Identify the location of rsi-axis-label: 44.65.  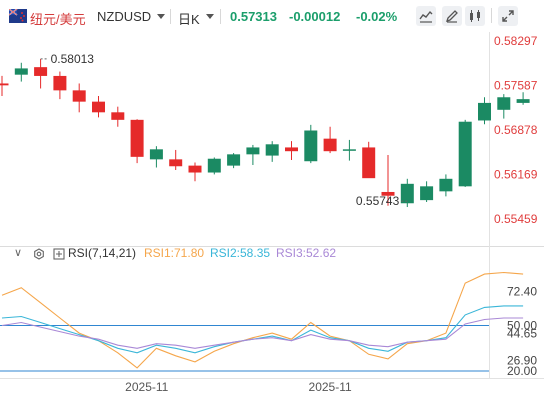
(522, 334).